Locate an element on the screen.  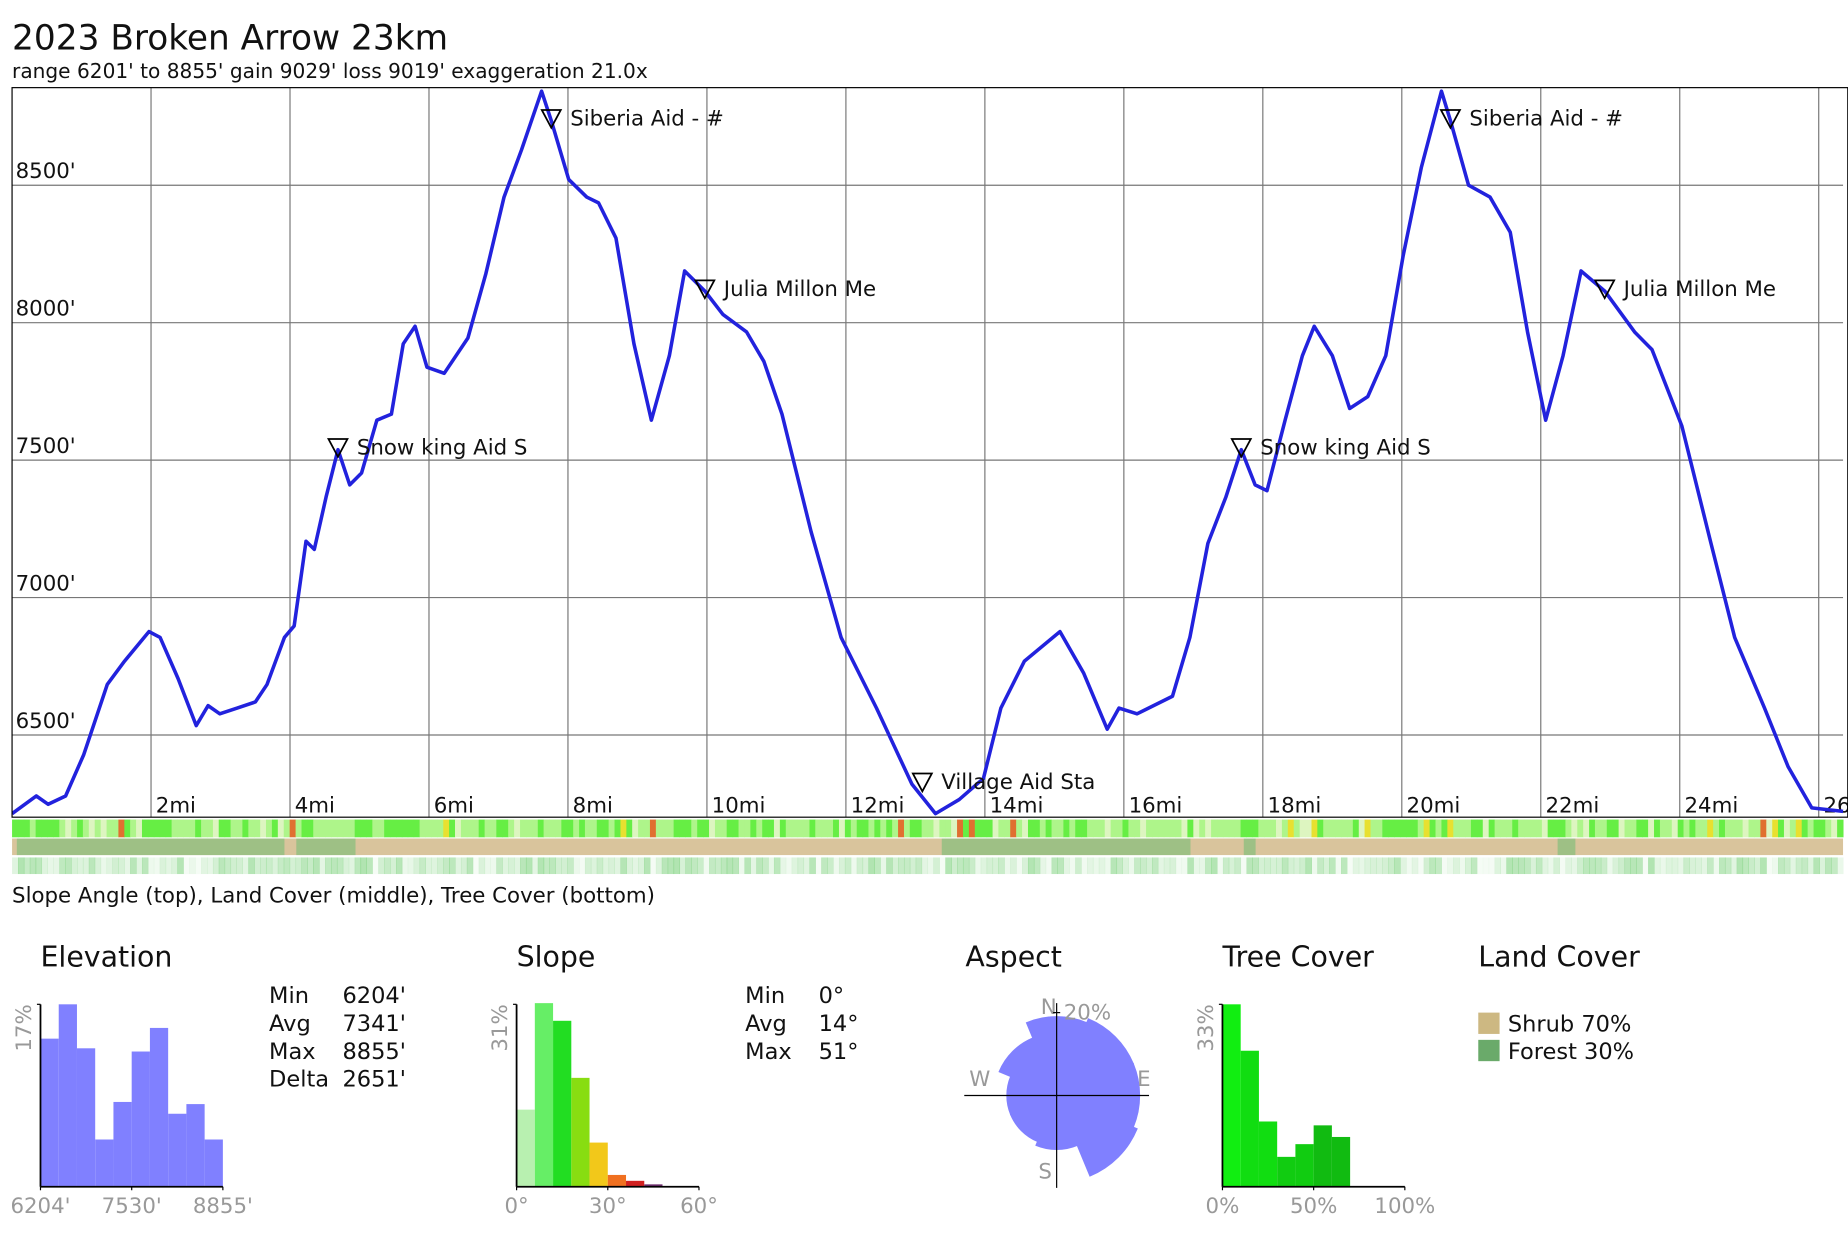
x-tick-label: 24mi is located at coordinates (1711, 805).